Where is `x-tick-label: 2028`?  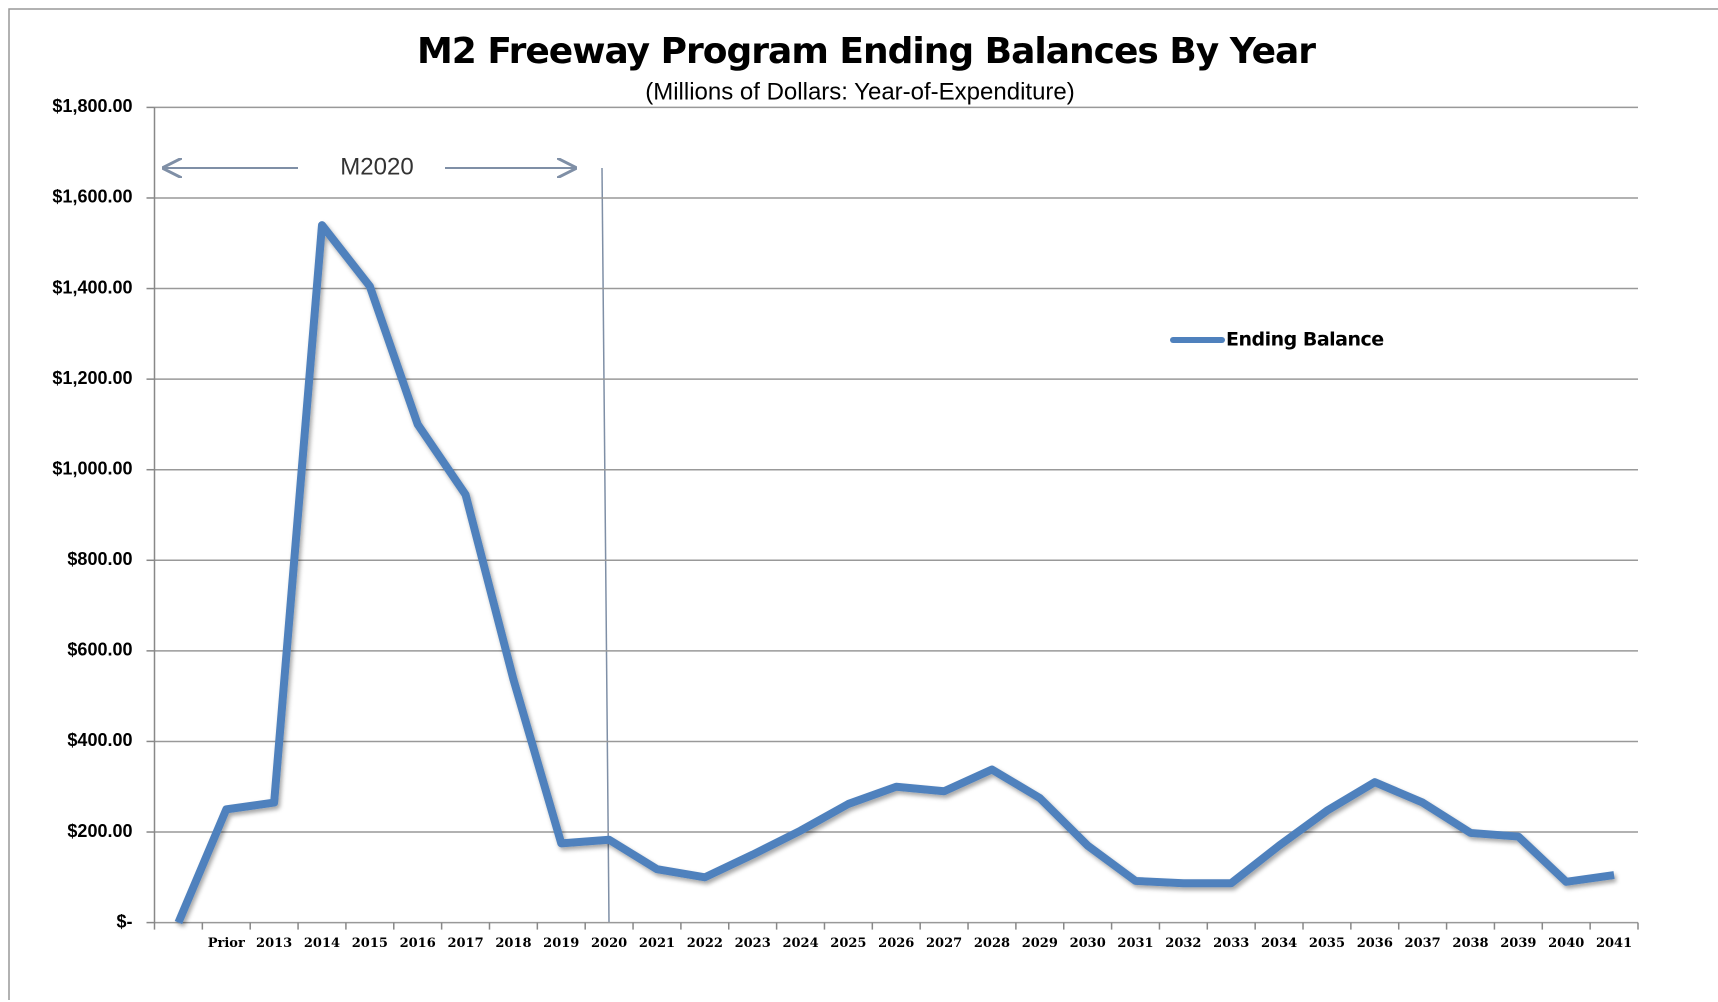 x-tick-label: 2028 is located at coordinates (992, 943).